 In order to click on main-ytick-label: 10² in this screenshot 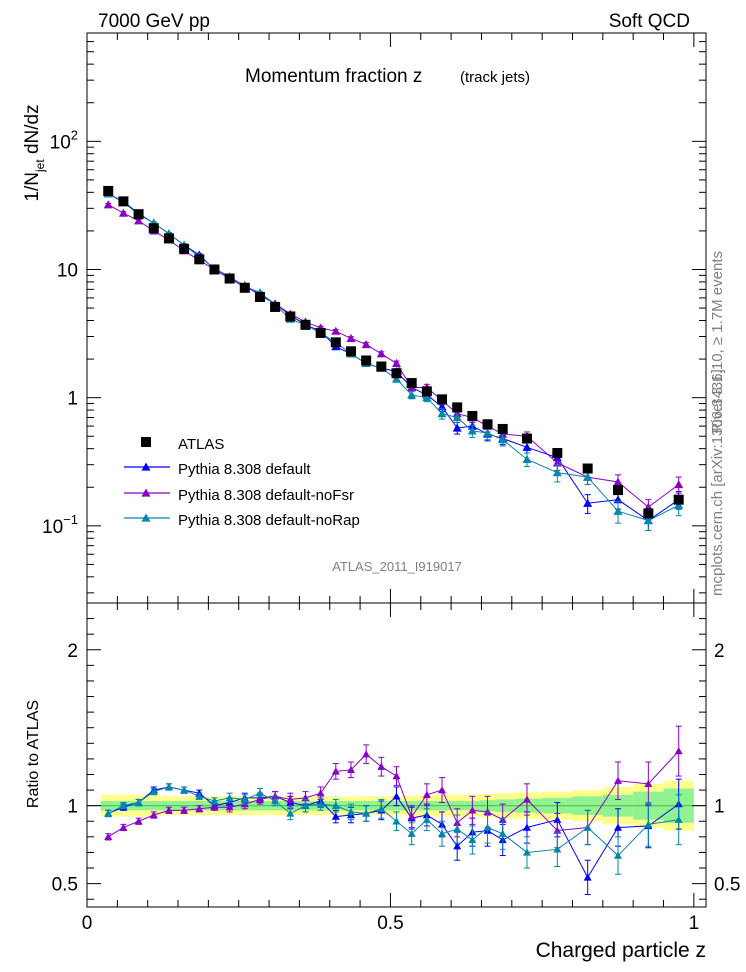, I will do `click(64, 140)`.